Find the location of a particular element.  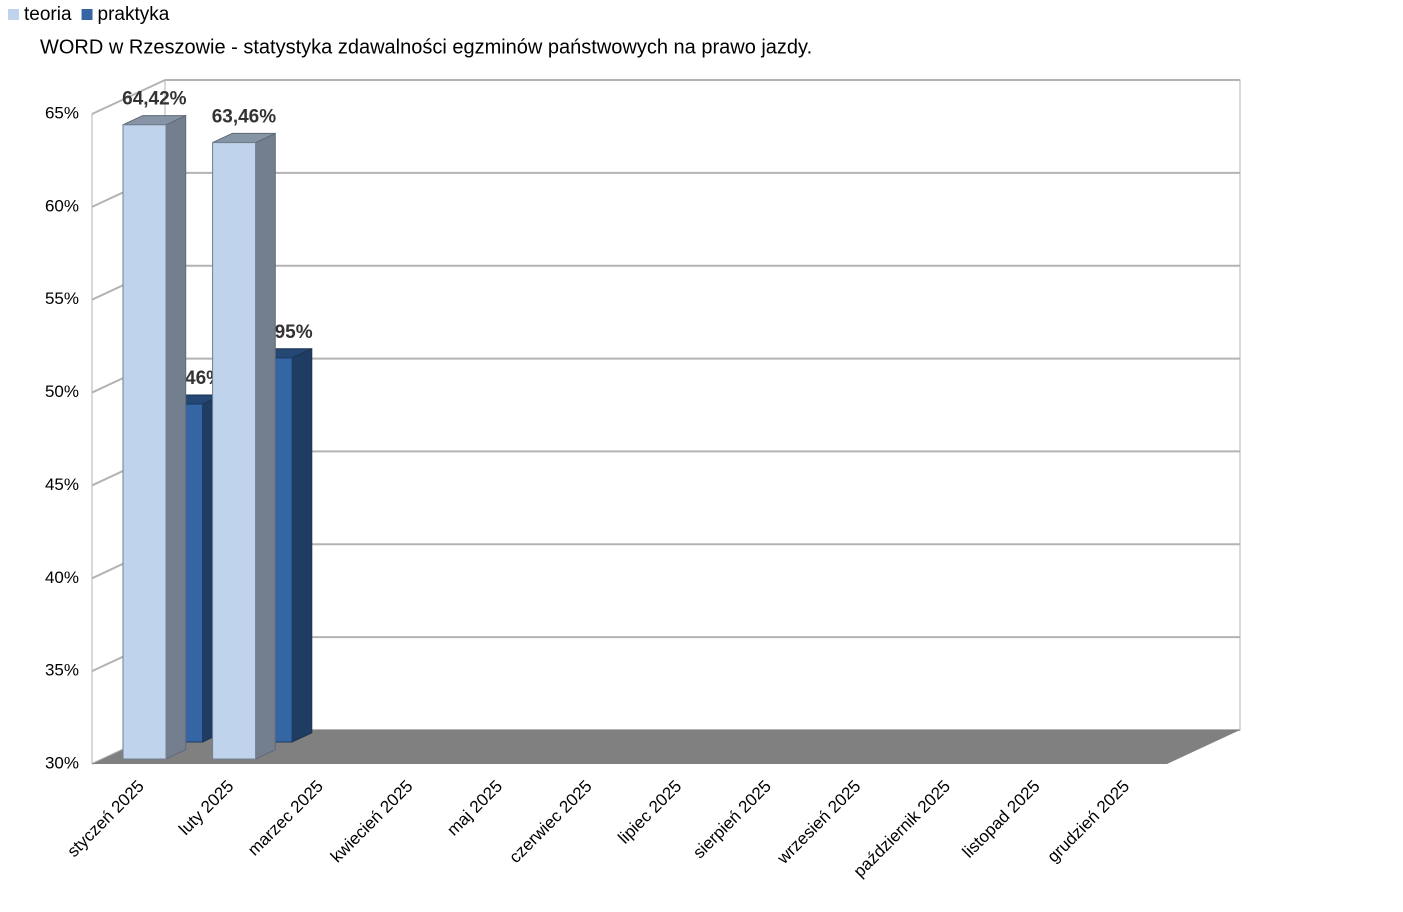

legend-label: praktyka is located at coordinates (134, 14).